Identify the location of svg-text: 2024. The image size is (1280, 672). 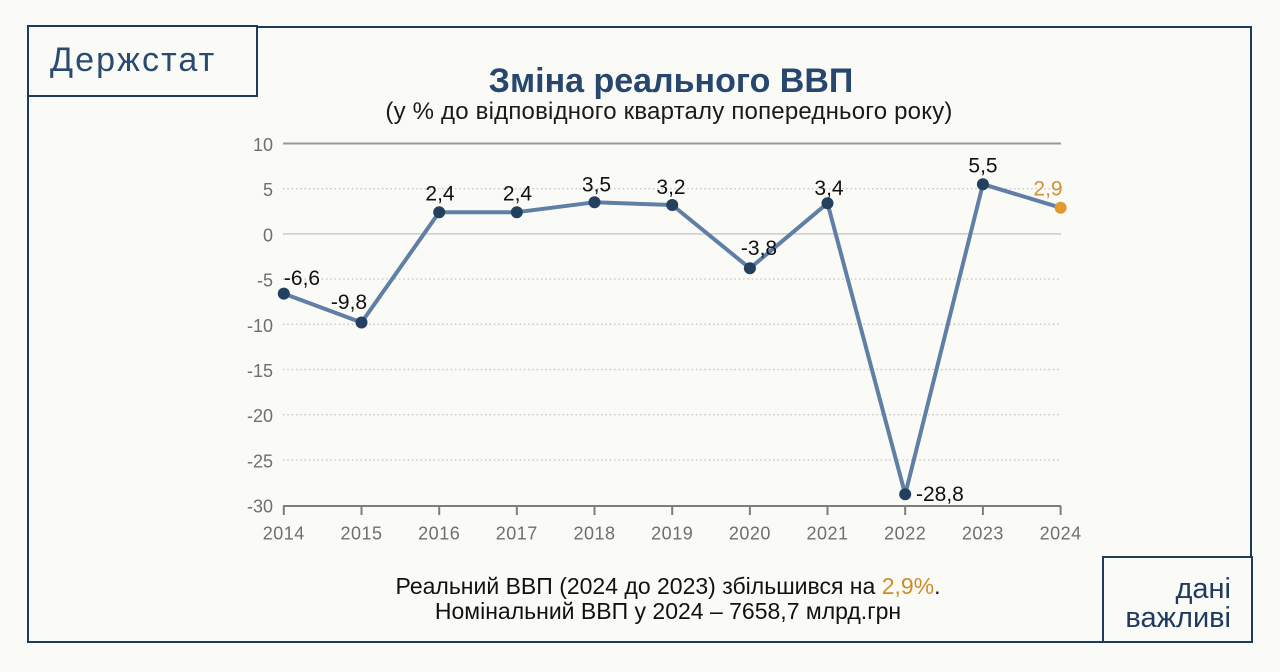
(1061, 534).